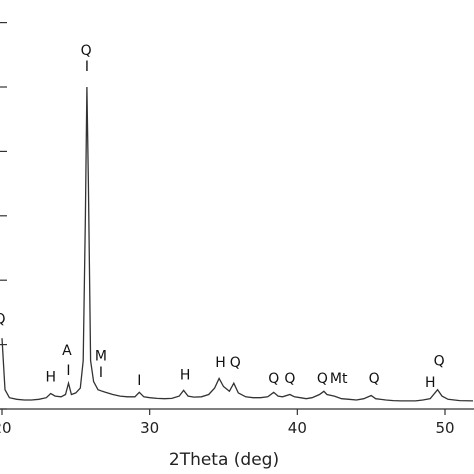 Image resolution: width=474 pixels, height=474 pixels. Describe the element at coordinates (101, 357) in the screenshot. I see `peak-label-6: M` at that location.